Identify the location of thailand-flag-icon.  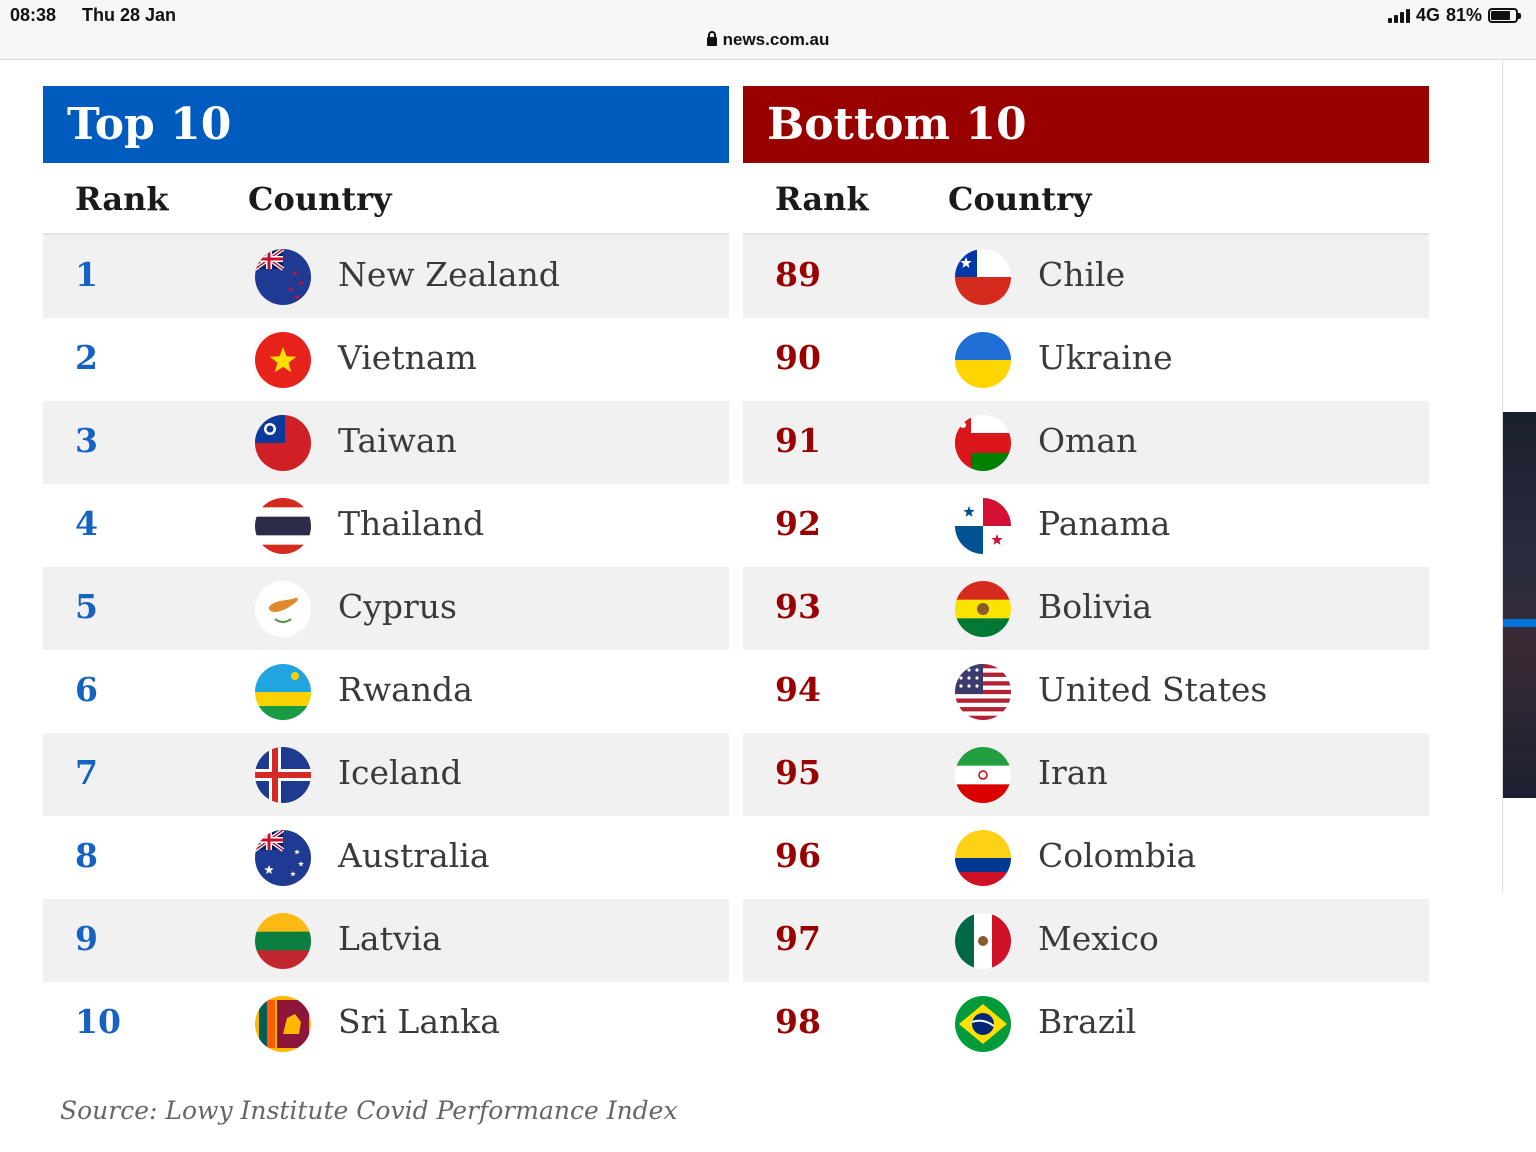
(283, 526).